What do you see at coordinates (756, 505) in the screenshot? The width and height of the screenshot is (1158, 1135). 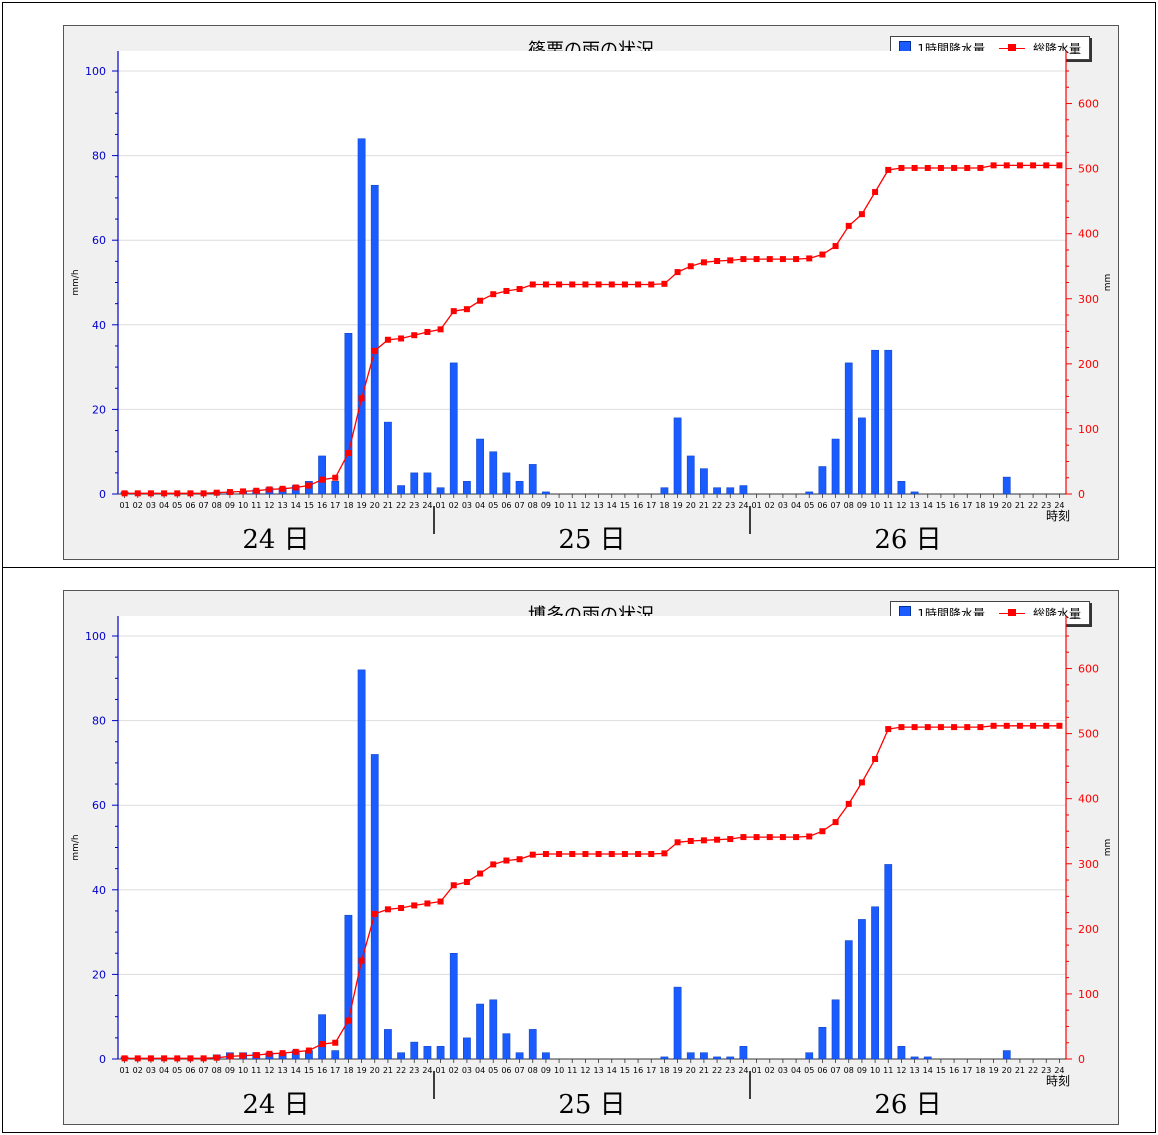 I see `x-tick-label: 01` at bounding box center [756, 505].